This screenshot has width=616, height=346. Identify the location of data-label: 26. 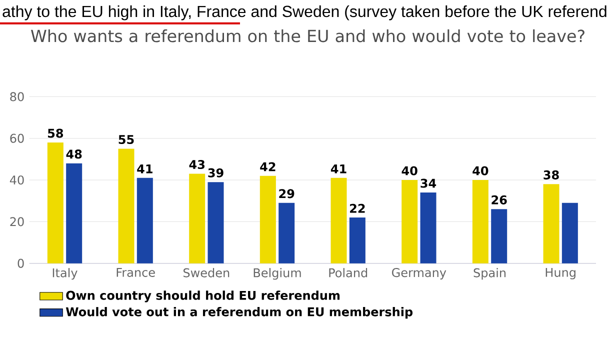
(499, 199).